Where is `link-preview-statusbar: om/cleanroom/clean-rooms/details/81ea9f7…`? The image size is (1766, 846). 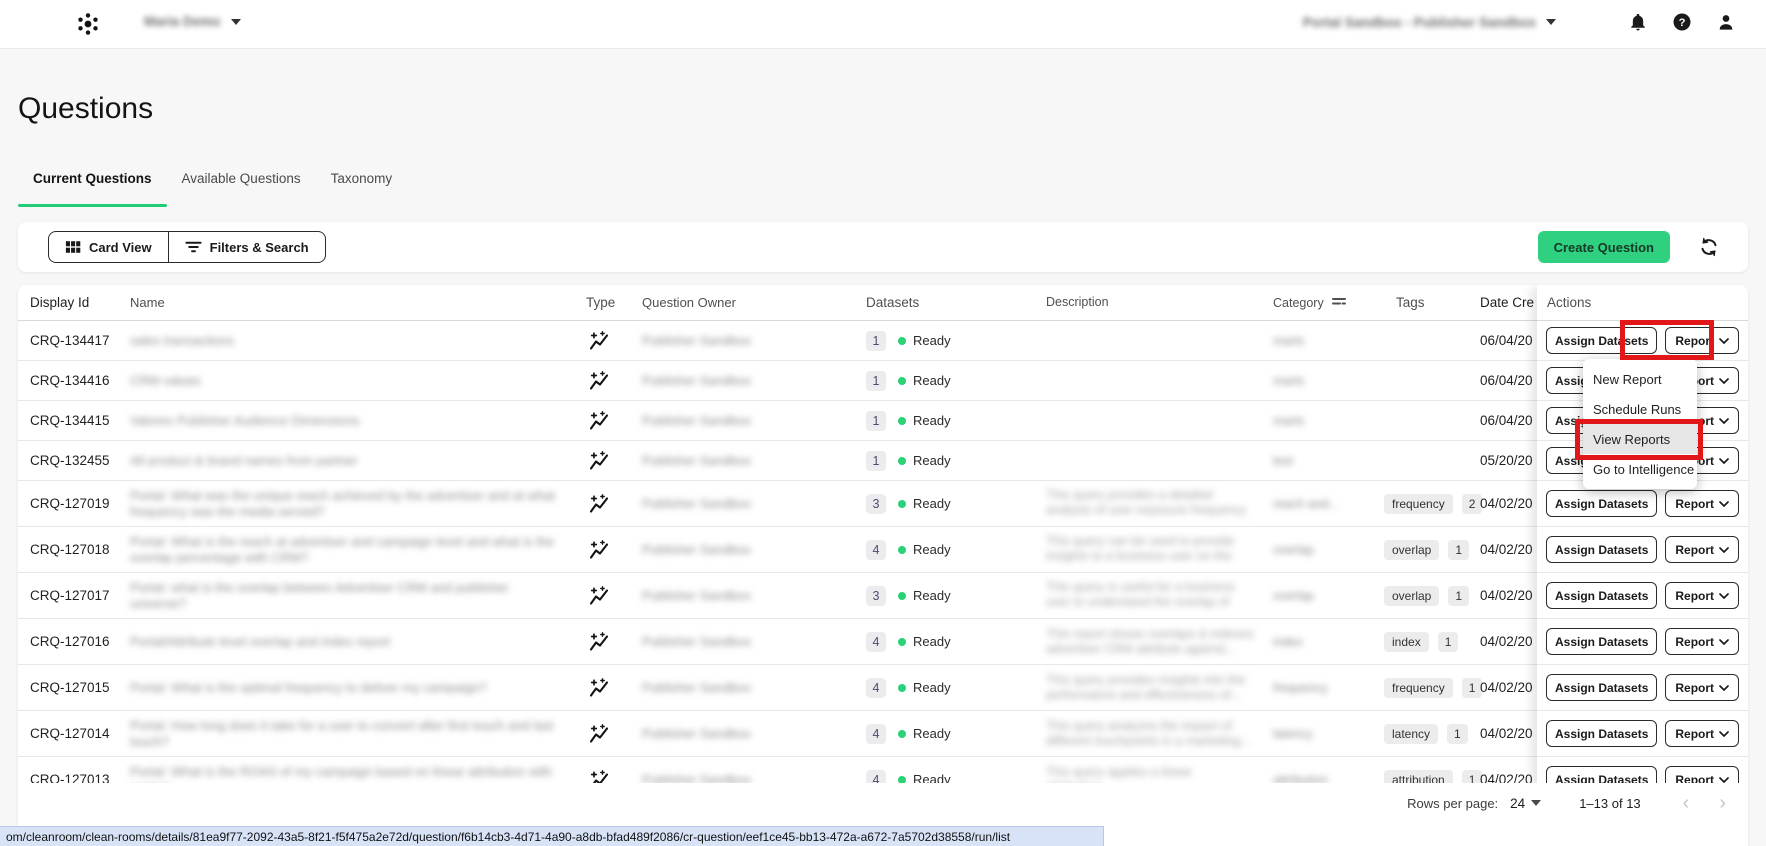 link-preview-statusbar: om/cleanroom/clean-rooms/details/81ea9f7… is located at coordinates (552, 836).